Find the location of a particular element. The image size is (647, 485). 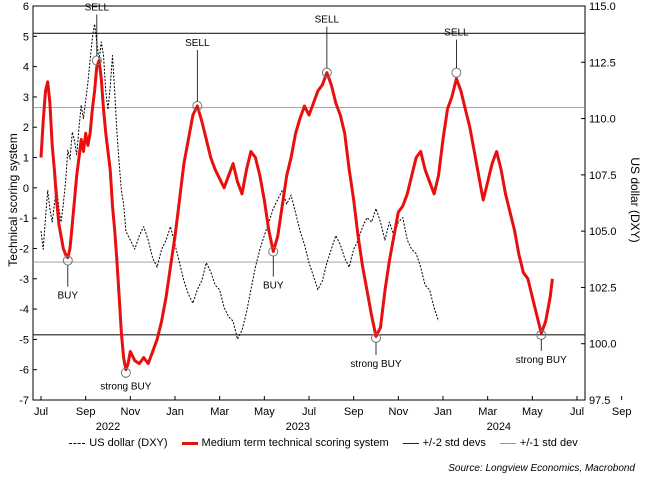

y-left-tick-label: 5 is located at coordinates (26, 37).